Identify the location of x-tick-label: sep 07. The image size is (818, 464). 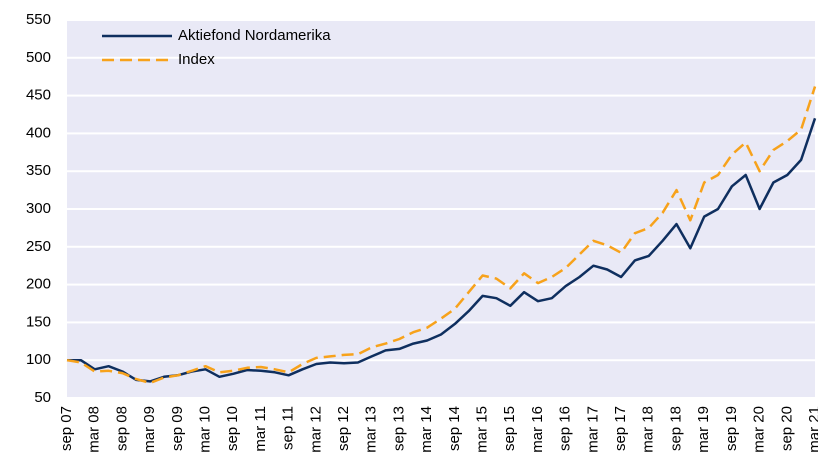
(66, 428).